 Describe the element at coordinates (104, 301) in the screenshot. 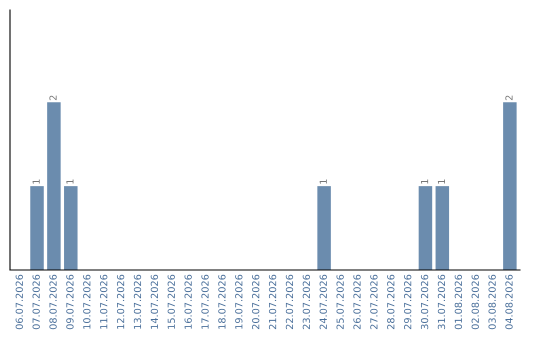

I see `x-tick-label: 11.07.2026` at that location.